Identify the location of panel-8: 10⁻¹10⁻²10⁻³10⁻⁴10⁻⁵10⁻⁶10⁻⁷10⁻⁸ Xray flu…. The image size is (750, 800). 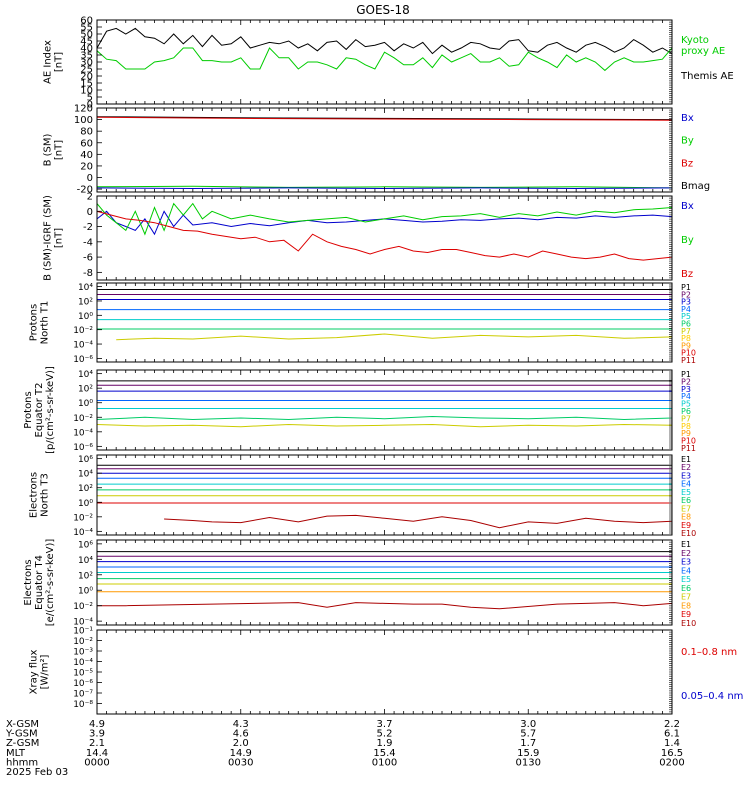
(386, 671).